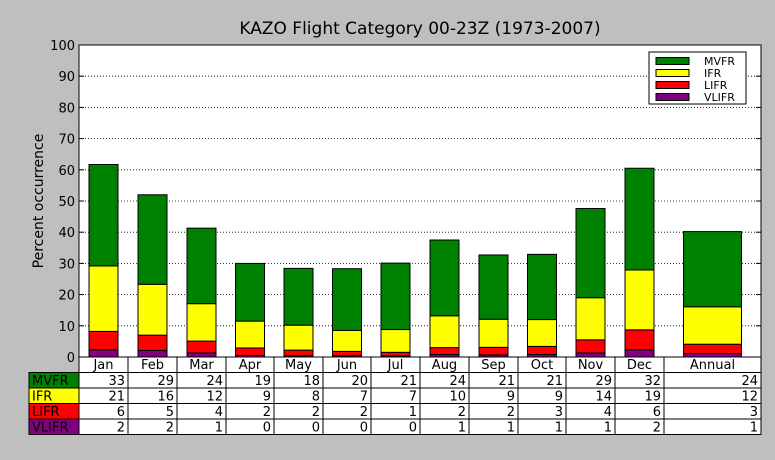  I want to click on legend-swatch-vlifr, so click(672, 97).